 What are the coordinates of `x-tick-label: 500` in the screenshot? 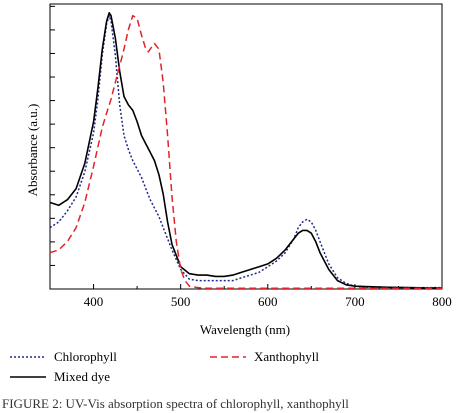 It's located at (181, 301).